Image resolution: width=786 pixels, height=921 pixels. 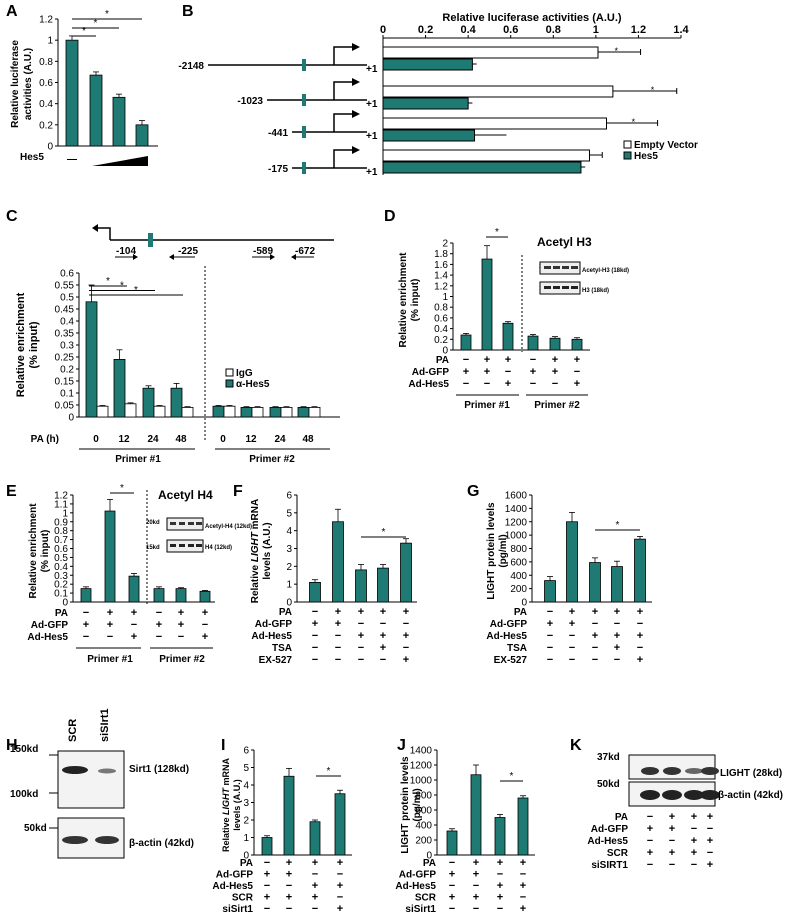 I want to click on y-tick-label: 400, so click(x=518, y=576).